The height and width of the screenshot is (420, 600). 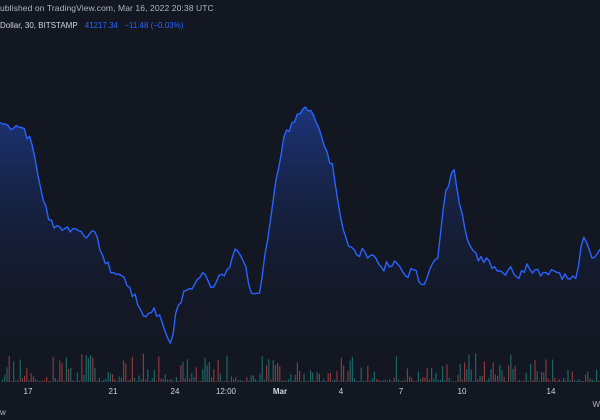 What do you see at coordinates (401, 391) in the screenshot?
I see `x-tick-label: 7` at bounding box center [401, 391].